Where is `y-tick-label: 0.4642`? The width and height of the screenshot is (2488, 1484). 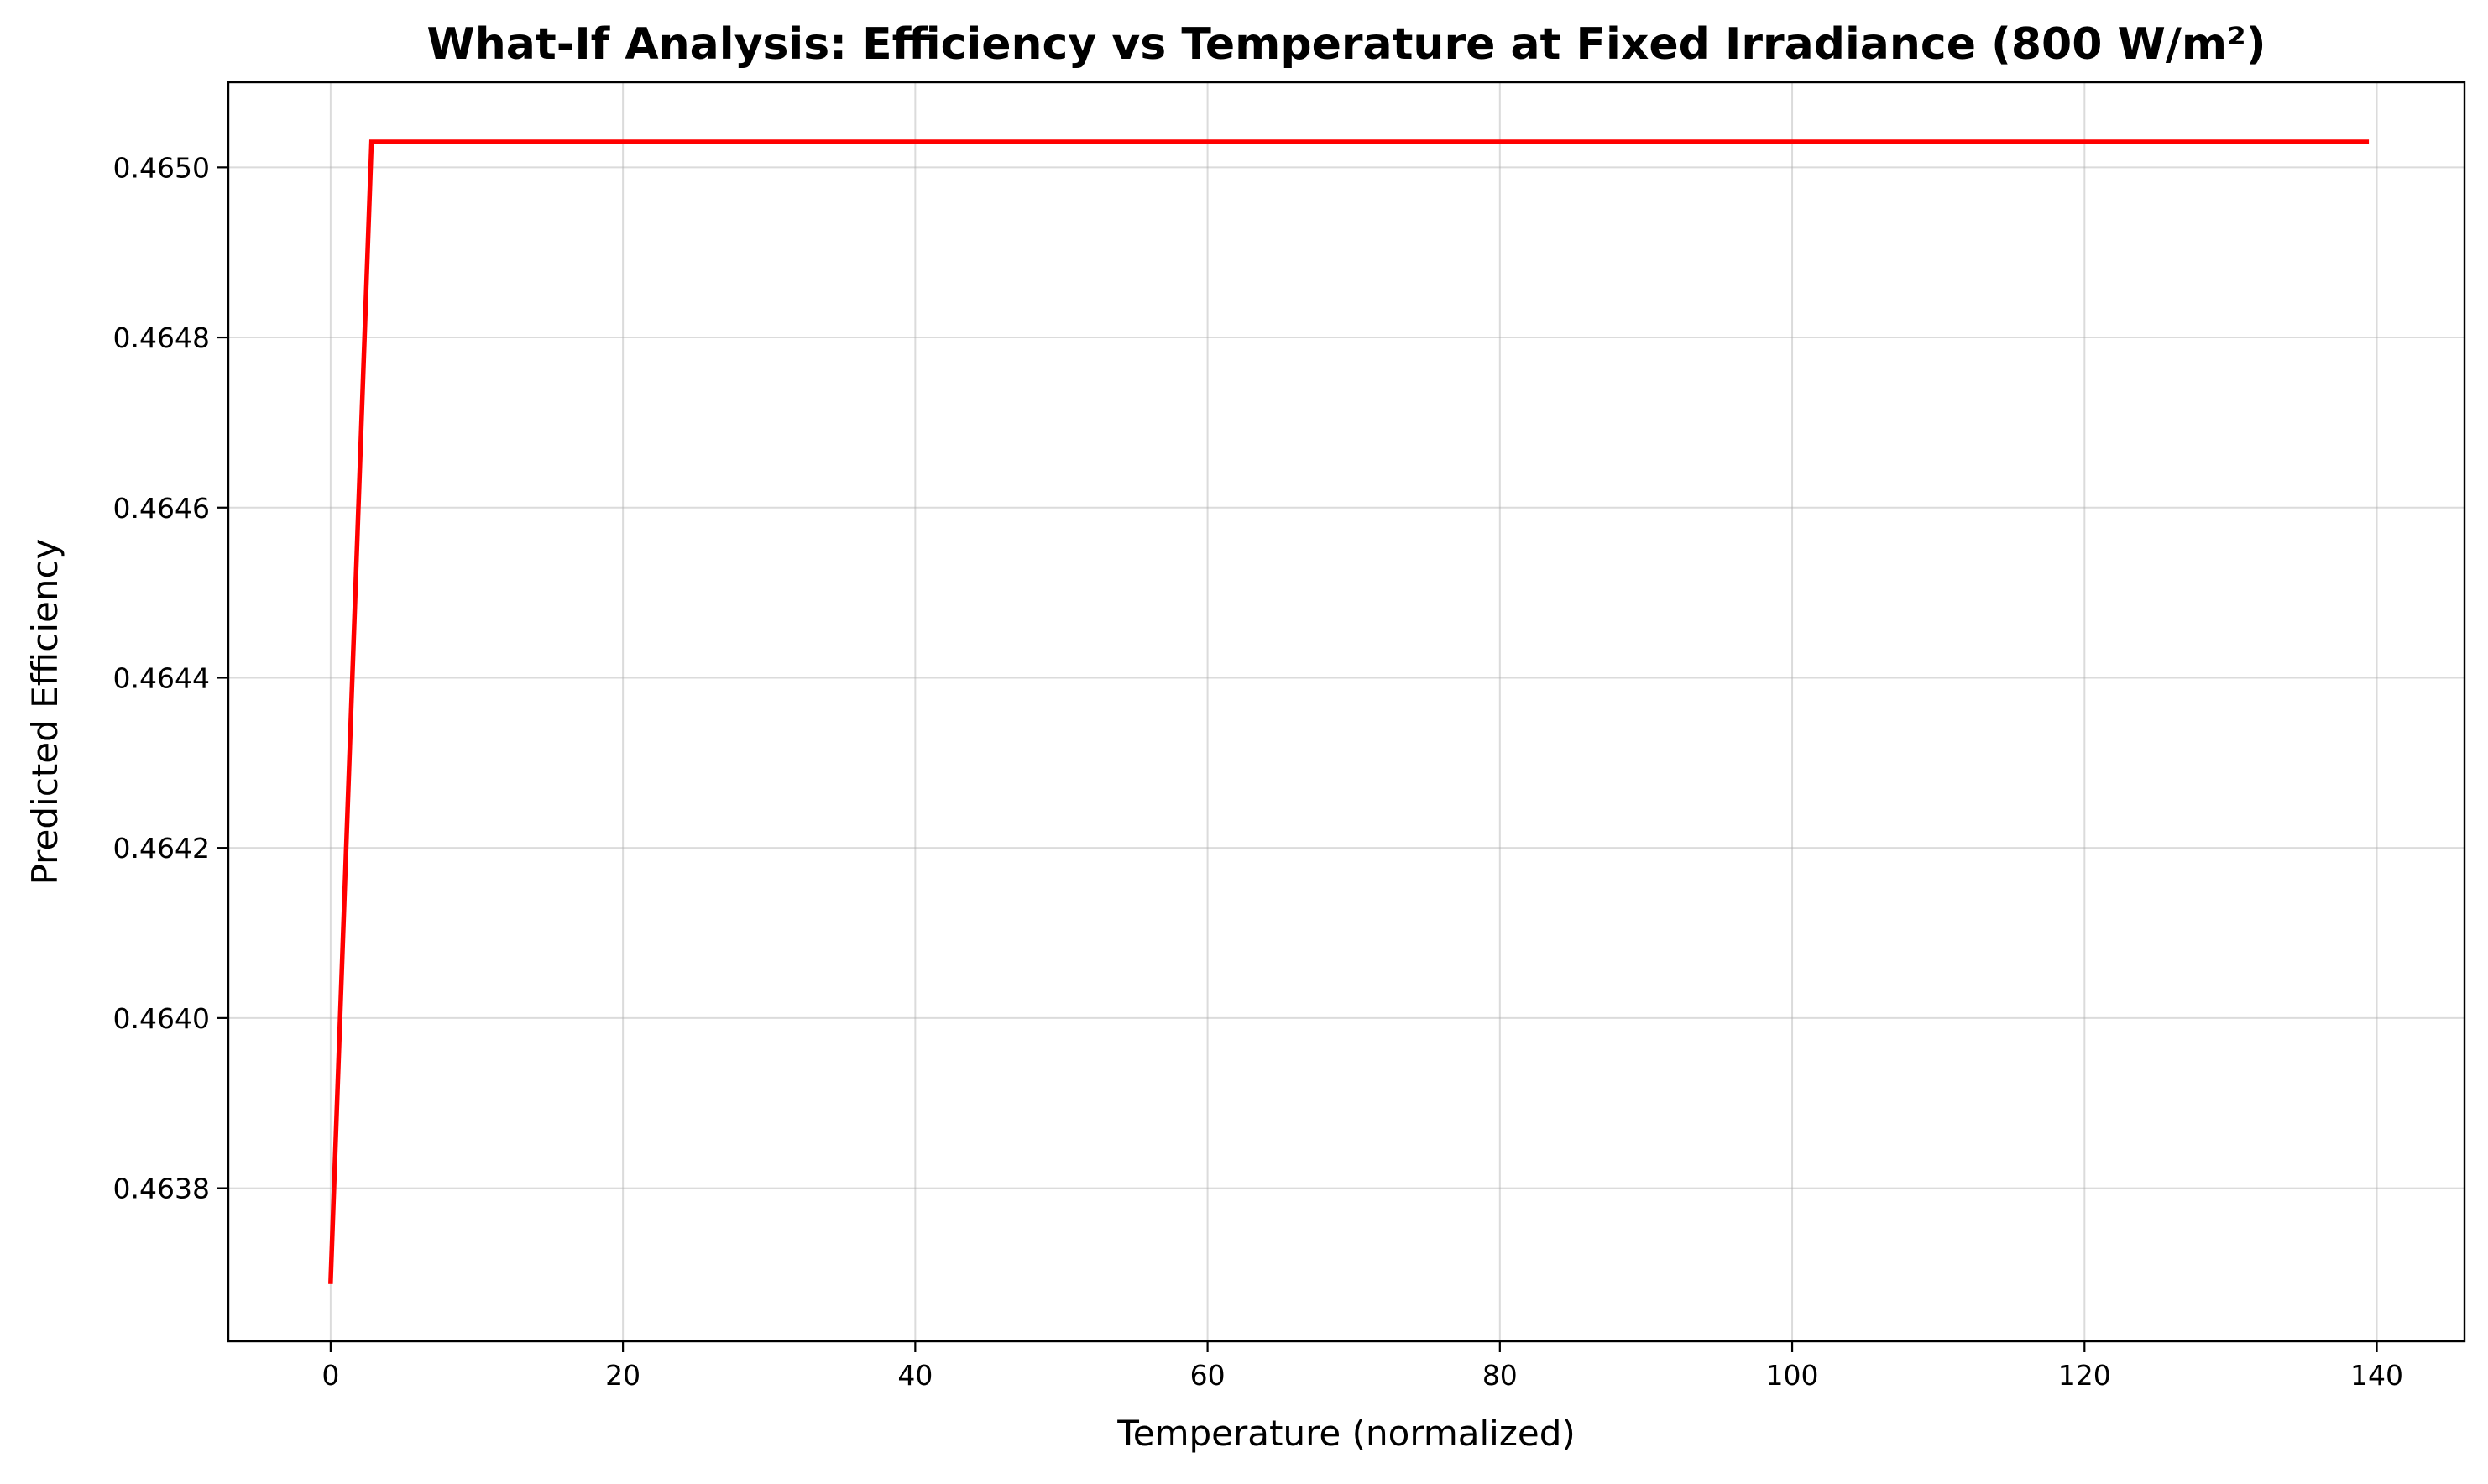
y-tick-label: 0.4642 is located at coordinates (161, 848).